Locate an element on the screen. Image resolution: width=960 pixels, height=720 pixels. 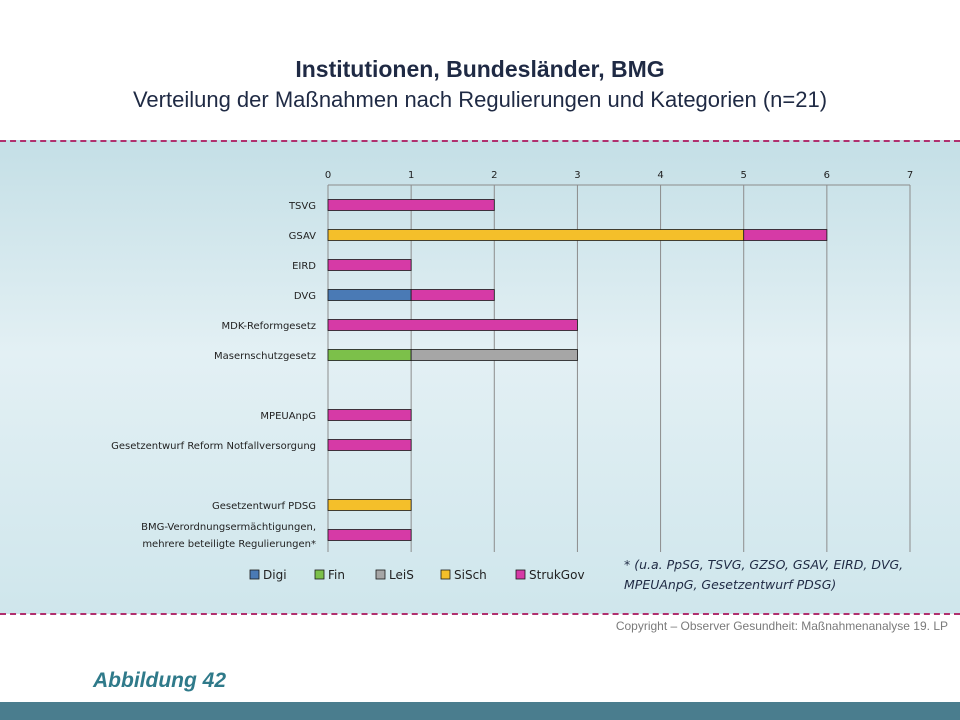
category-label: TSVG is located at coordinates (302, 206).